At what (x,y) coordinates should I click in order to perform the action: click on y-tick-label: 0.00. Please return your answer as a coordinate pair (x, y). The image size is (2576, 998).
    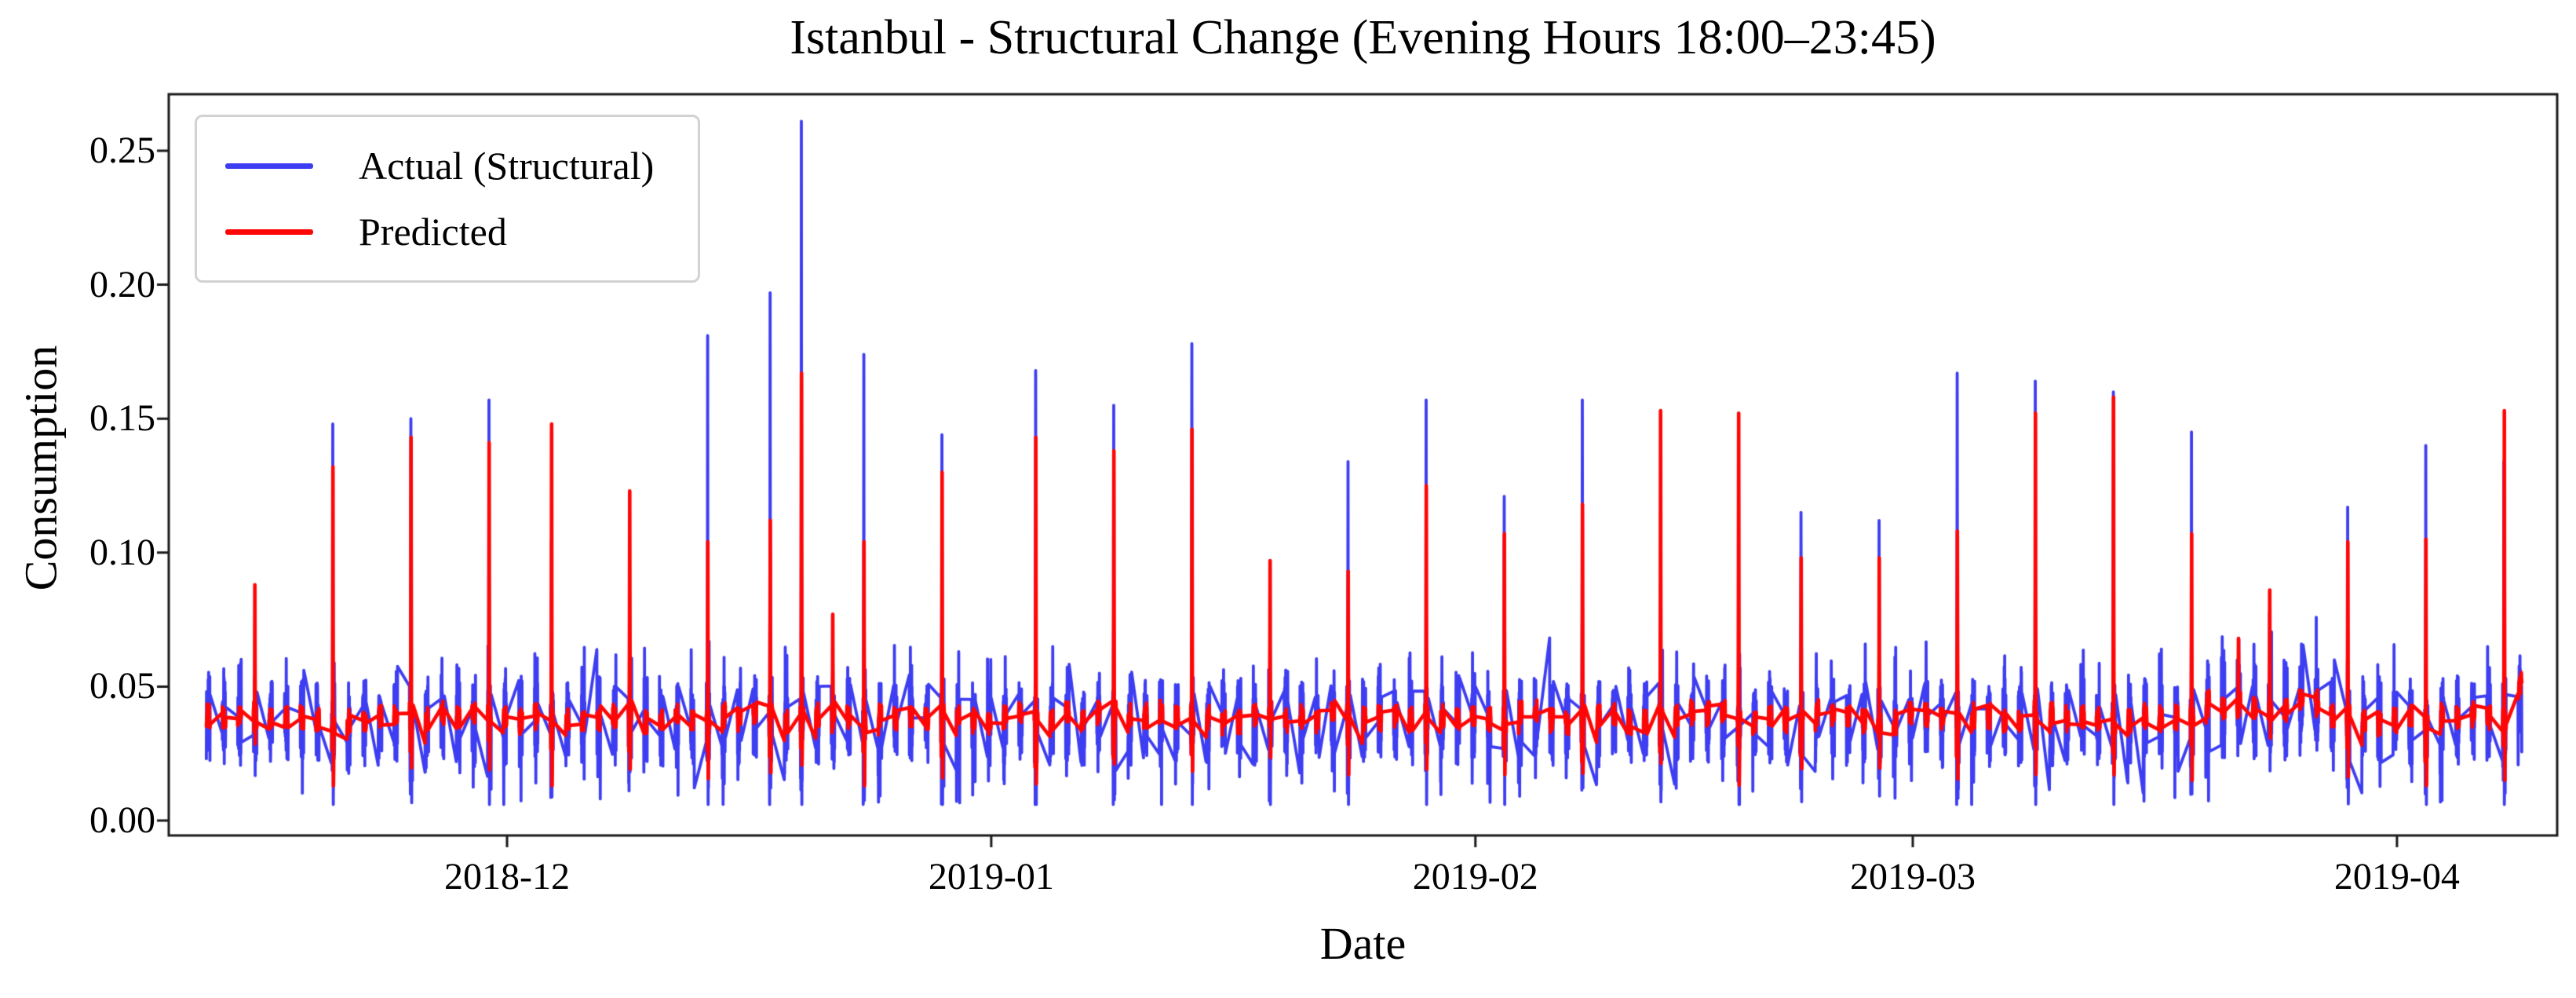
    Looking at the image, I should click on (122, 820).